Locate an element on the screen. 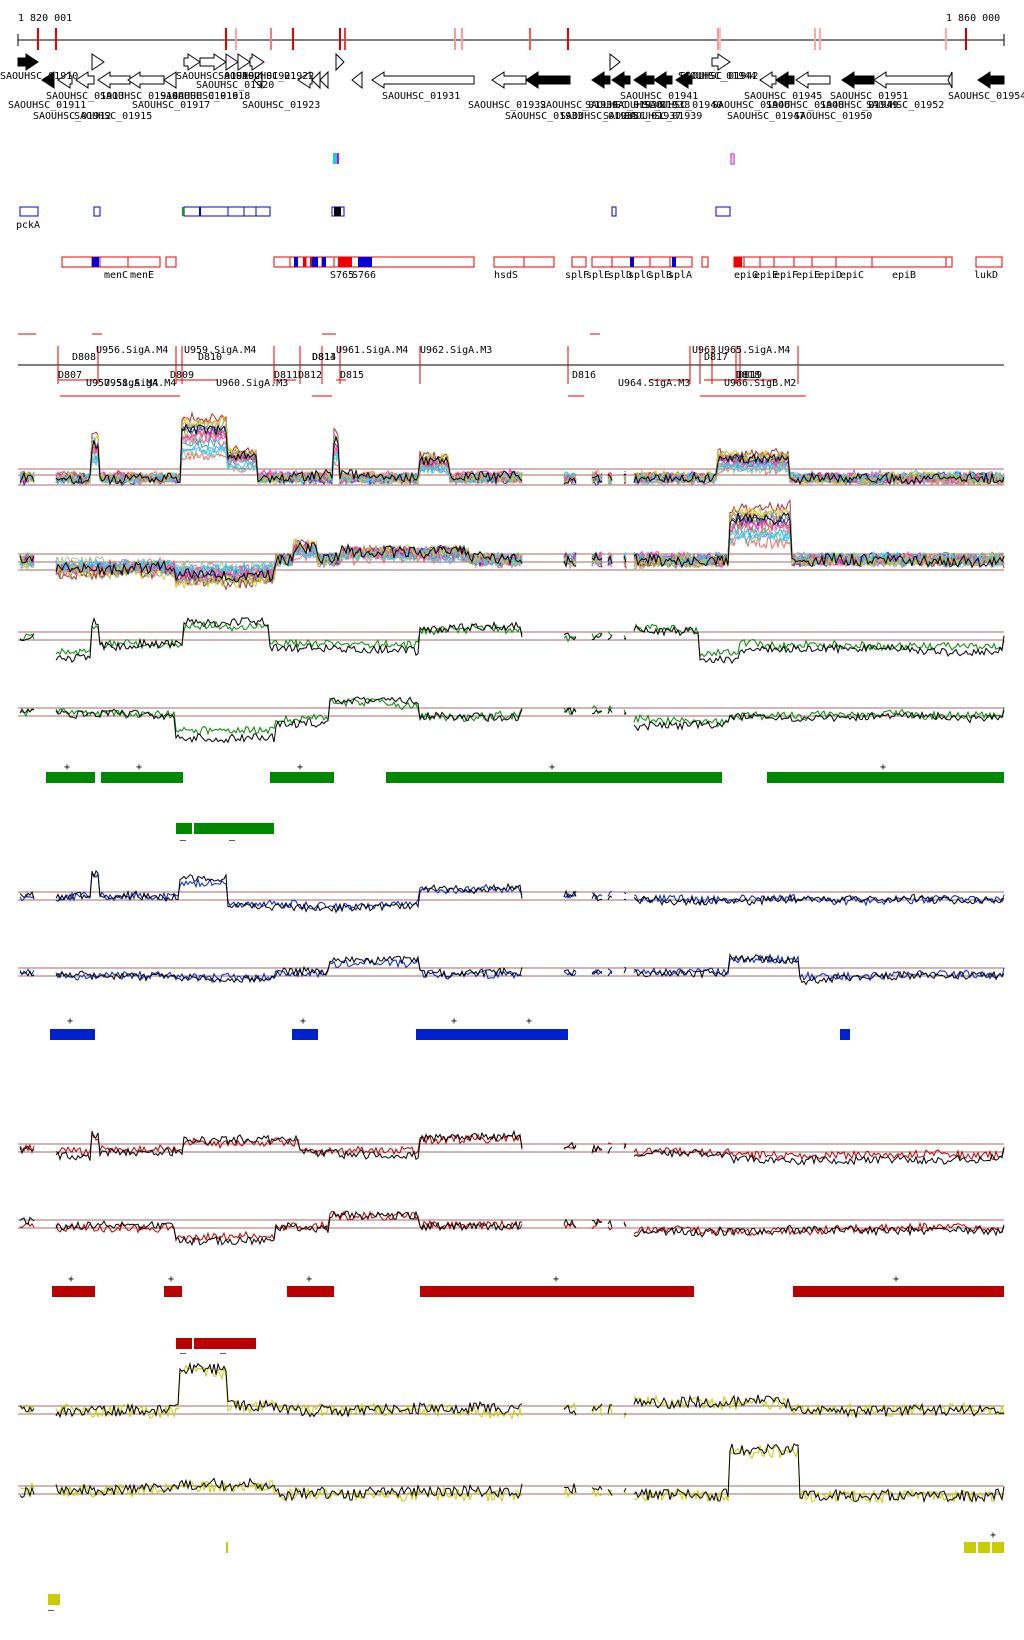 Image resolution: width=1024 pixels, height=1640 pixels. coordinate-ruler is located at coordinates (511, 39).